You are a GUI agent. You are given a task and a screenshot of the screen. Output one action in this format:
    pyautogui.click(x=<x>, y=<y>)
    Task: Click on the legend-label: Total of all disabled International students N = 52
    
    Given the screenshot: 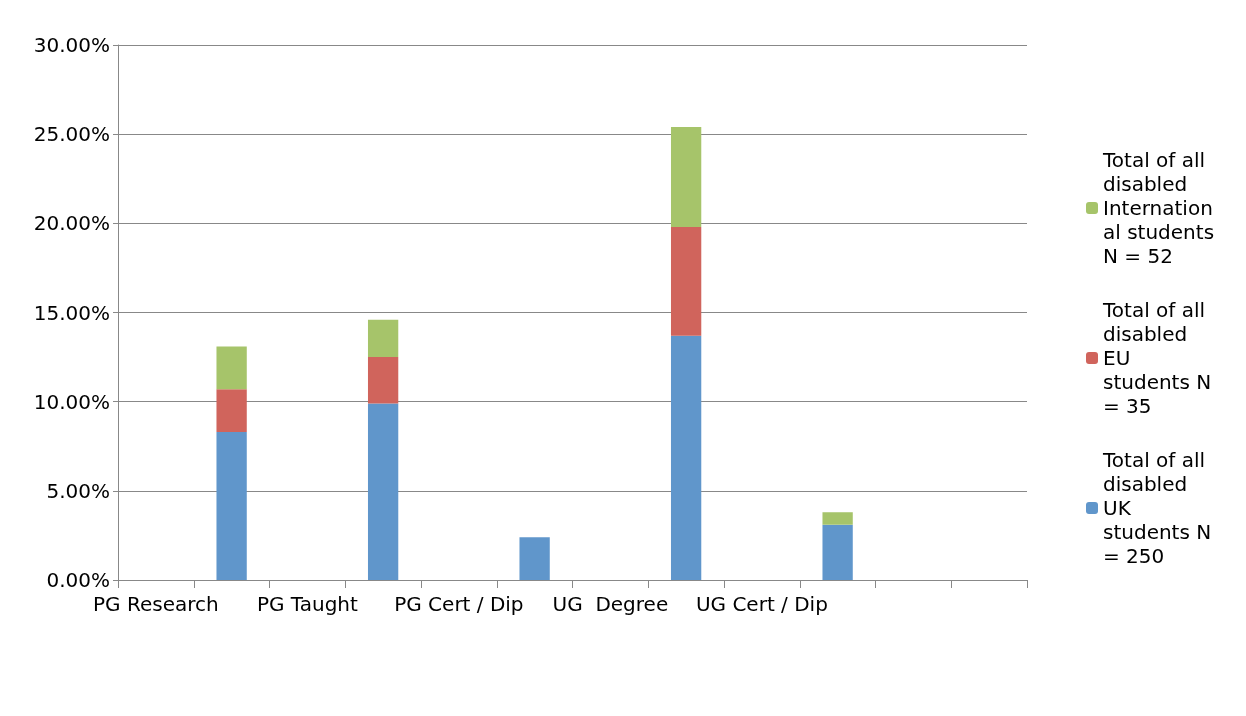 What is the action you would take?
    pyautogui.click(x=1161, y=208)
    